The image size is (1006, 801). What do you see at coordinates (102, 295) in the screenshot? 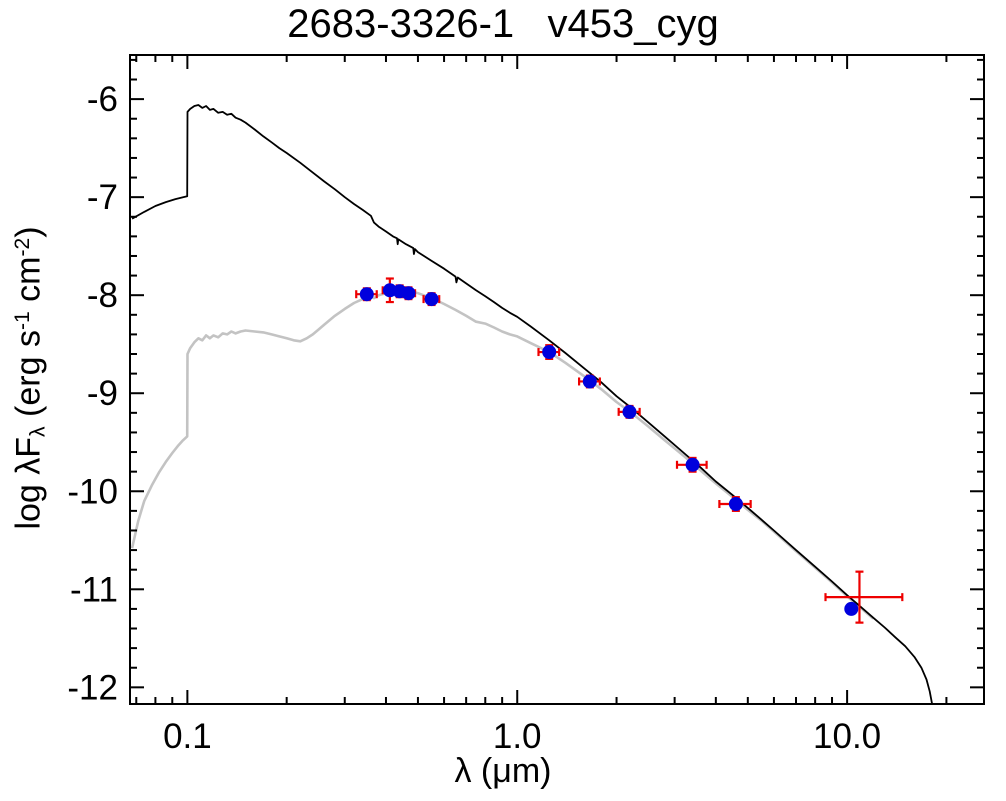
I see `y-tick-label: -8` at bounding box center [102, 295].